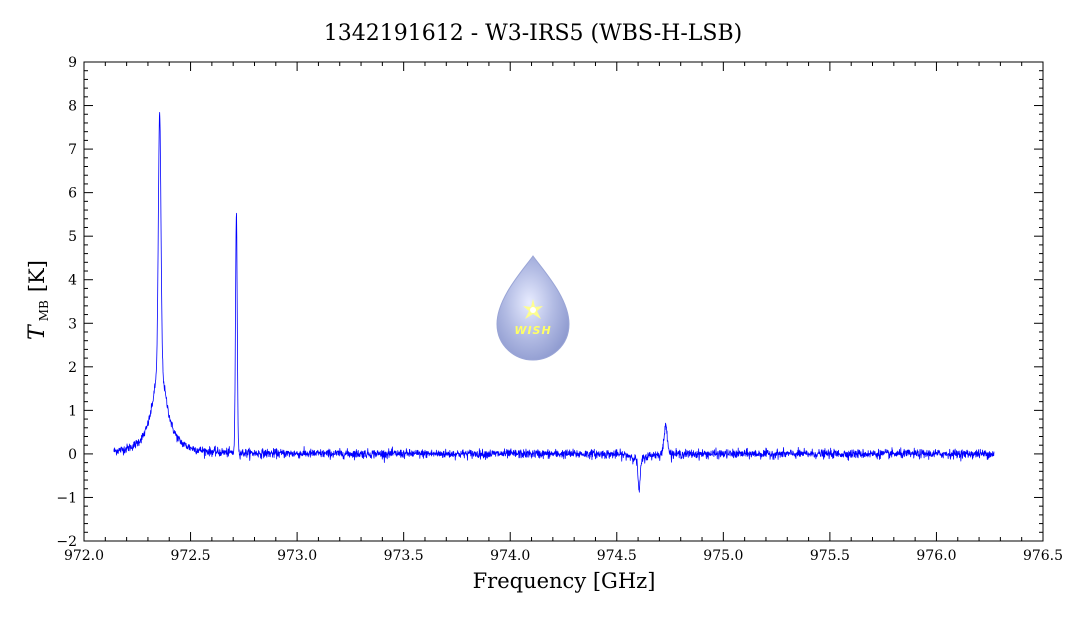  What do you see at coordinates (37, 331) in the screenshot?
I see `y-axis-label-symbol: T` at bounding box center [37, 331].